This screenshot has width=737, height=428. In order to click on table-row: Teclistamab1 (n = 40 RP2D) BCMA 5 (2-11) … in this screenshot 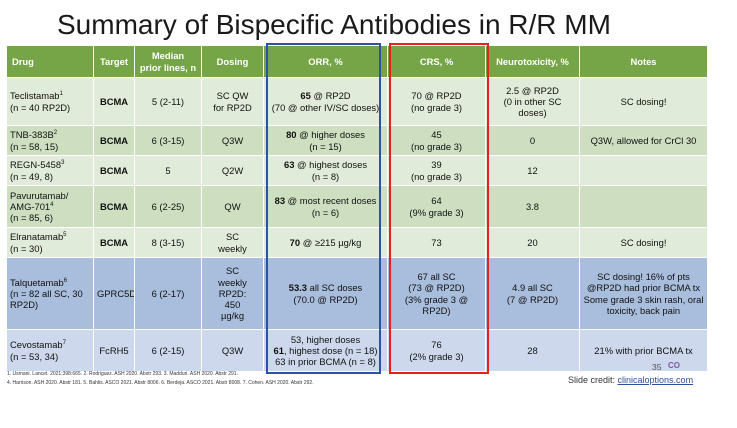, I will do `click(357, 101)`.